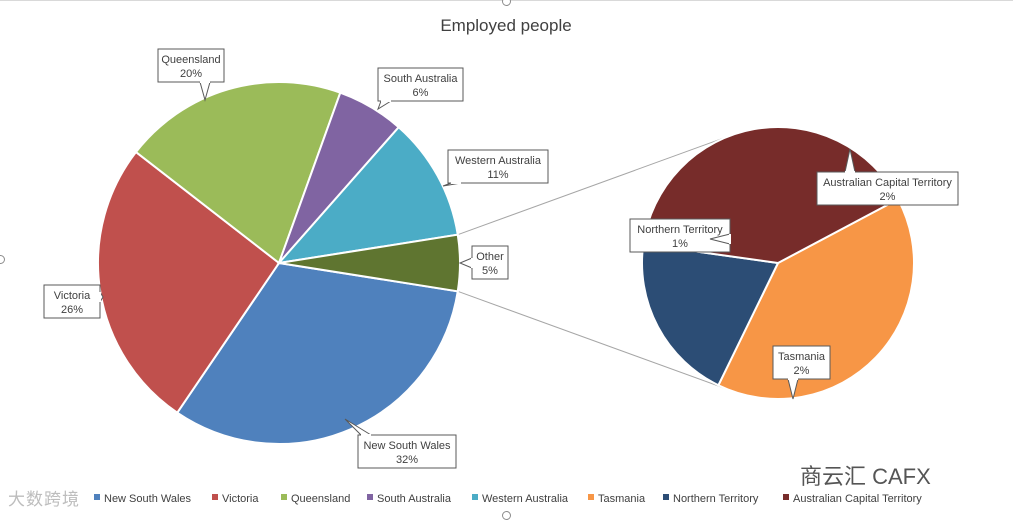 Image resolution: width=1013 pixels, height=520 pixels. Describe the element at coordinates (490, 257) in the screenshot. I see `data-label-name: Other` at that location.